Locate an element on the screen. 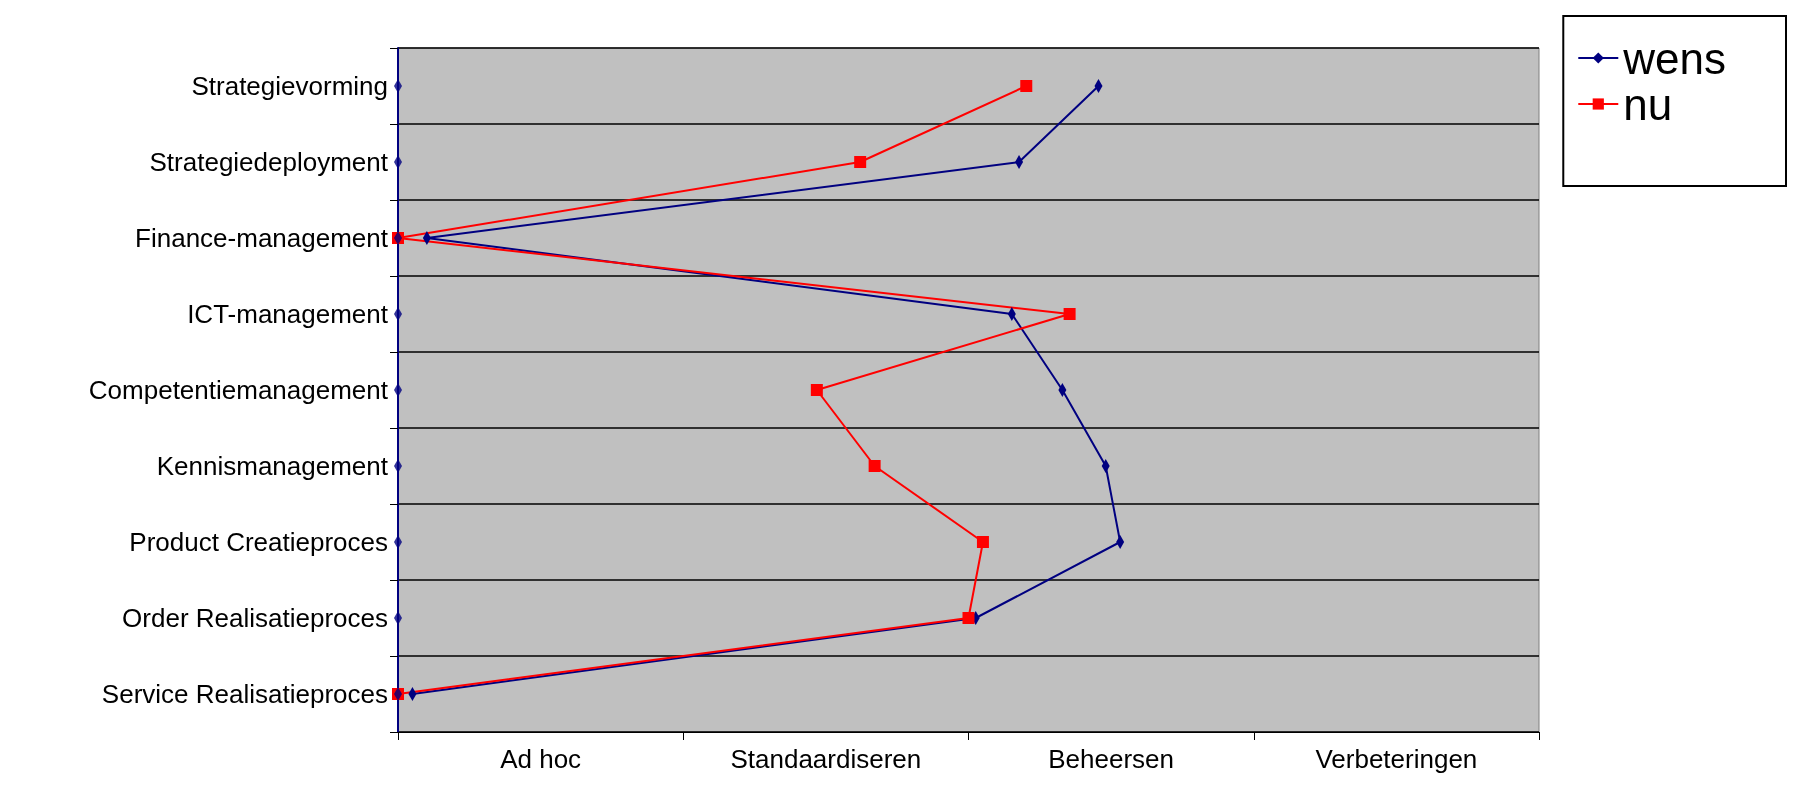 This screenshot has height=791, width=1800. y-tick-label: Competentiemanagement is located at coordinates (238, 390).